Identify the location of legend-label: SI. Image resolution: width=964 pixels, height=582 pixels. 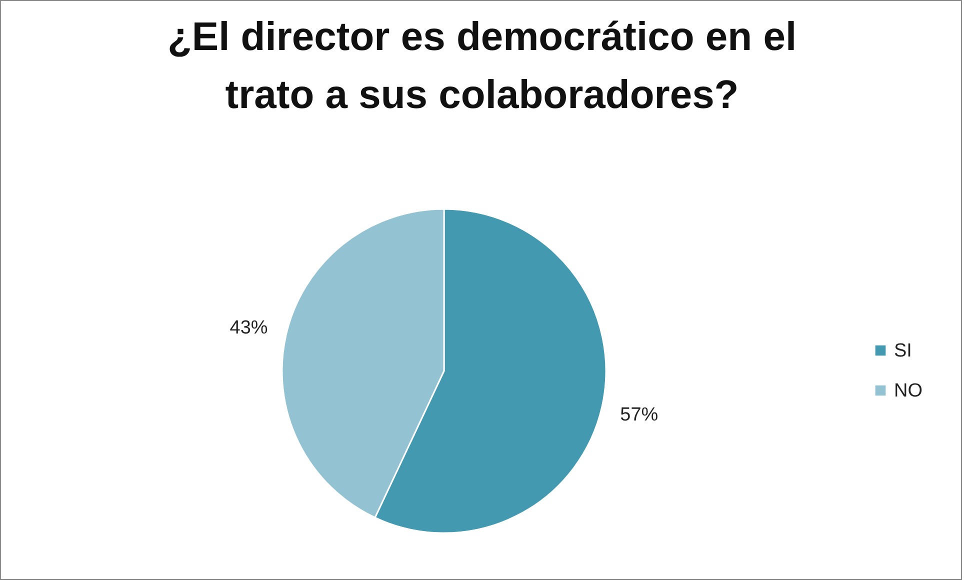
(903, 351).